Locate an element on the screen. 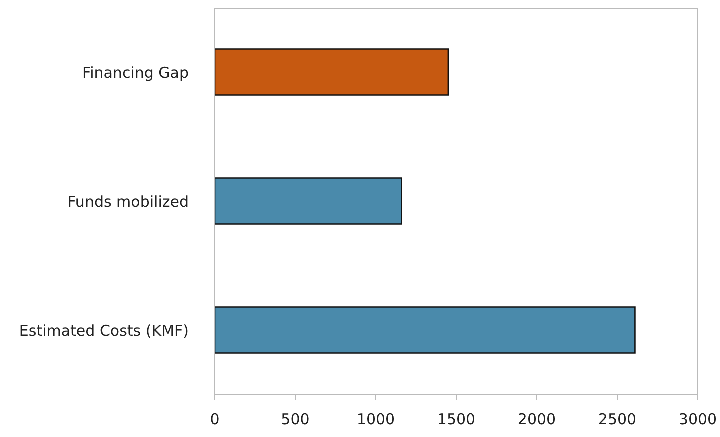 This screenshot has width=720, height=437. y-tick-label: Financing Gap is located at coordinates (135, 73).